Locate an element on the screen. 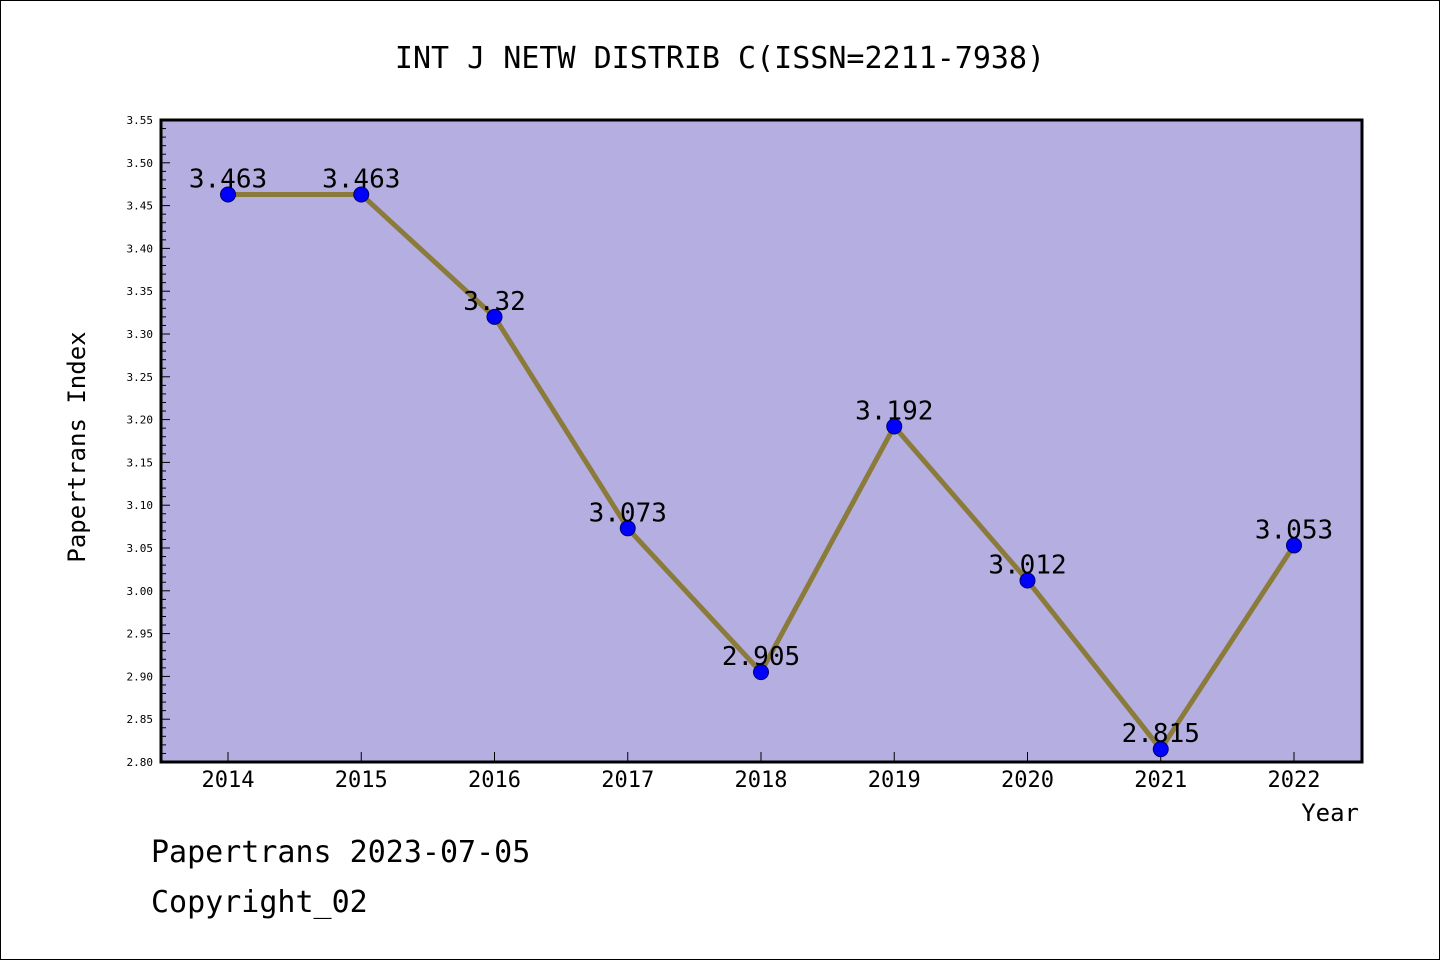 The width and height of the screenshot is (1440, 960). y-tick-label: 2.90 is located at coordinates (140, 676).